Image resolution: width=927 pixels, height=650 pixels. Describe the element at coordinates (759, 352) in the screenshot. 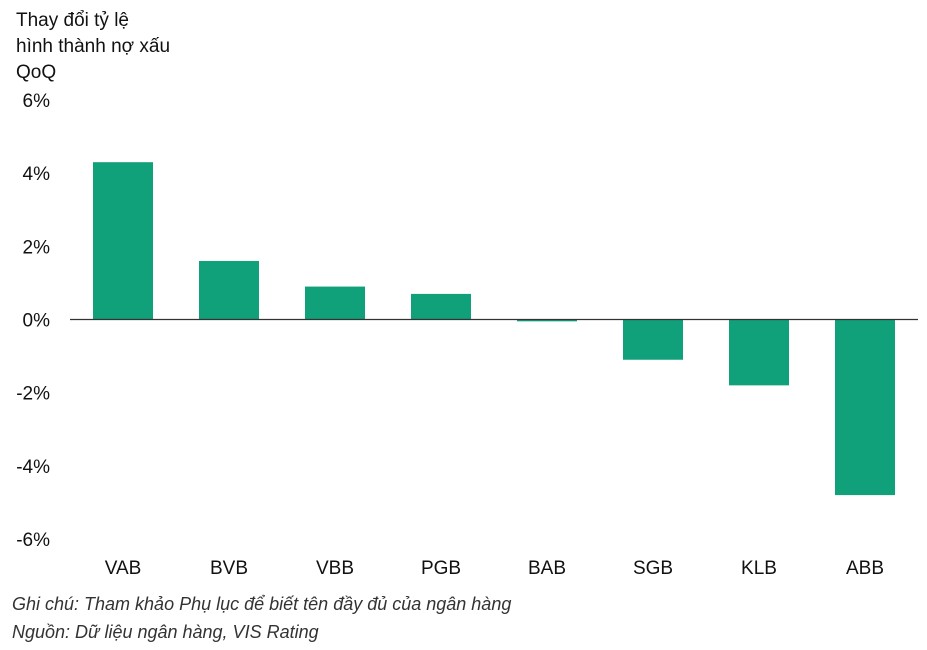

I see `bar-klb` at that location.